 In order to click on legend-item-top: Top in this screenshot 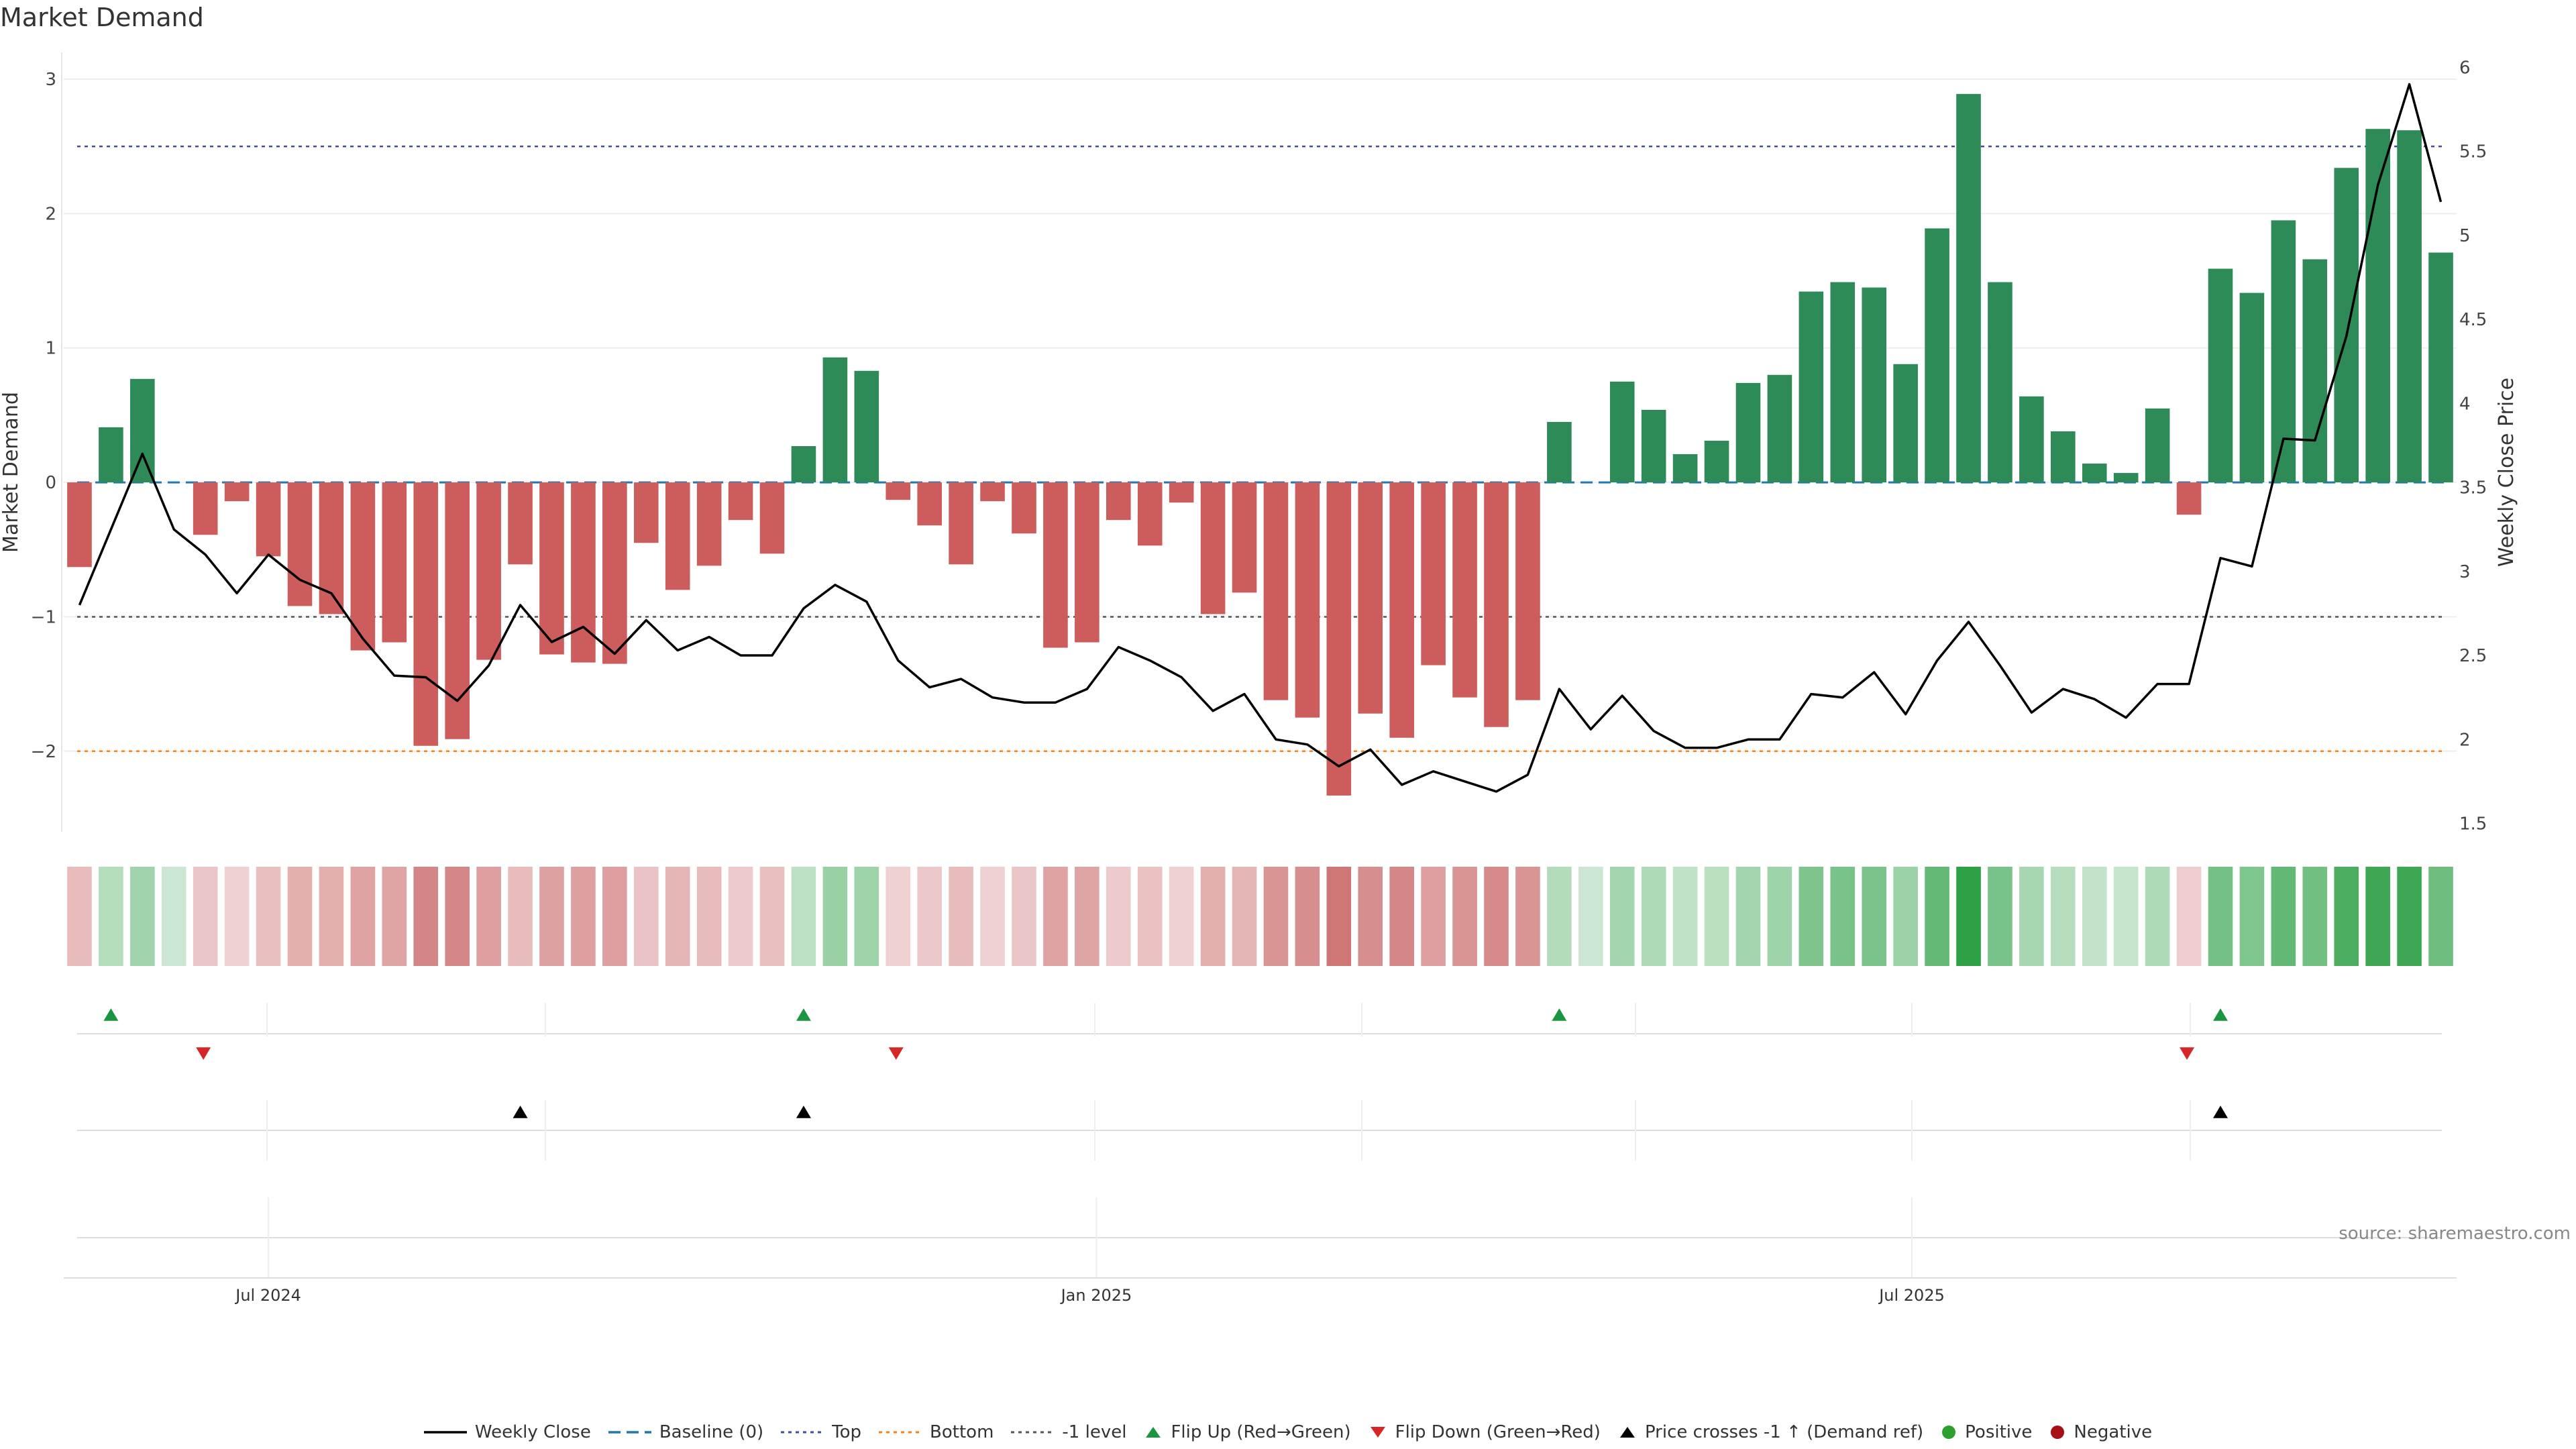, I will do `click(821, 1432)`.